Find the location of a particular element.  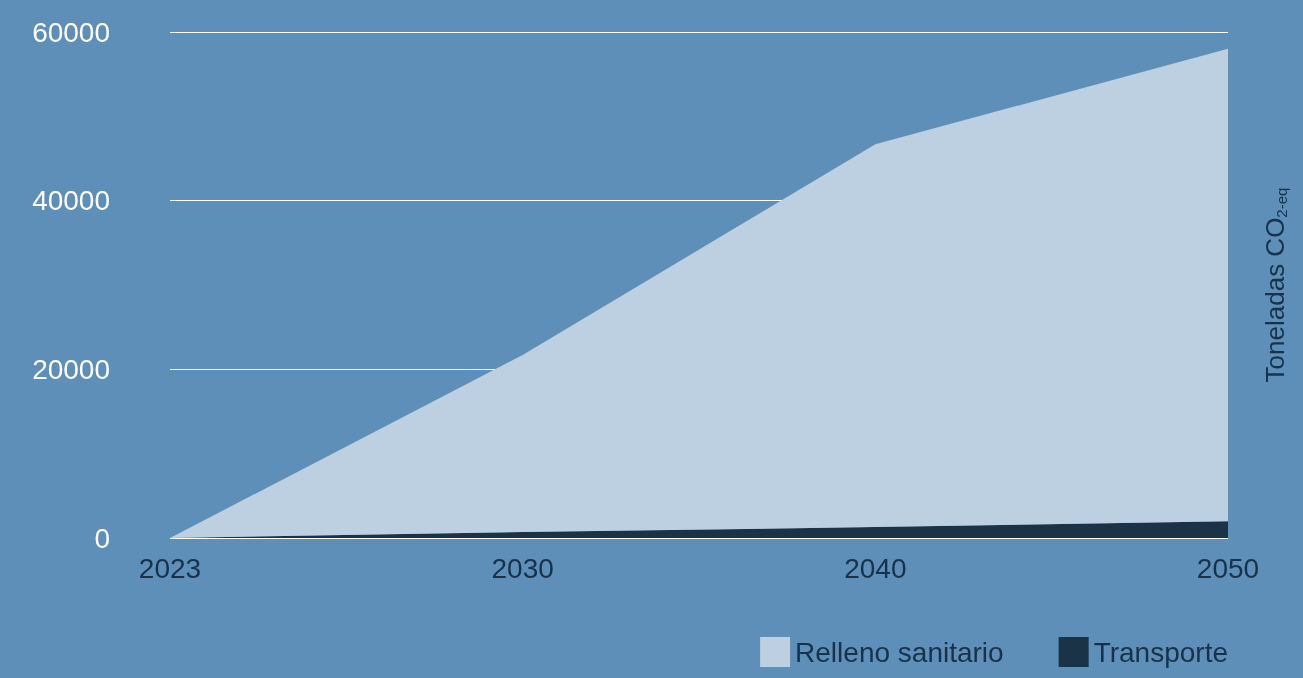

y-tick-label: 40000 is located at coordinates (71, 201).